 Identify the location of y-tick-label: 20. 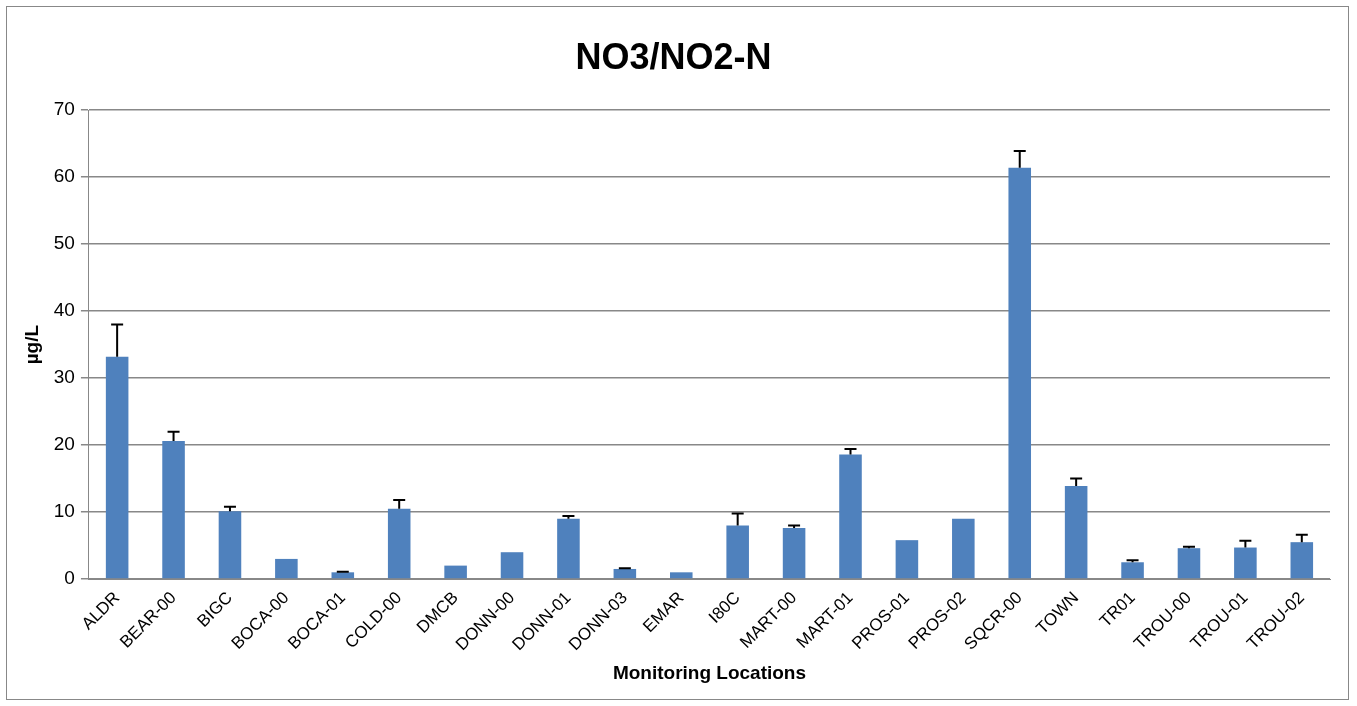
(64, 444).